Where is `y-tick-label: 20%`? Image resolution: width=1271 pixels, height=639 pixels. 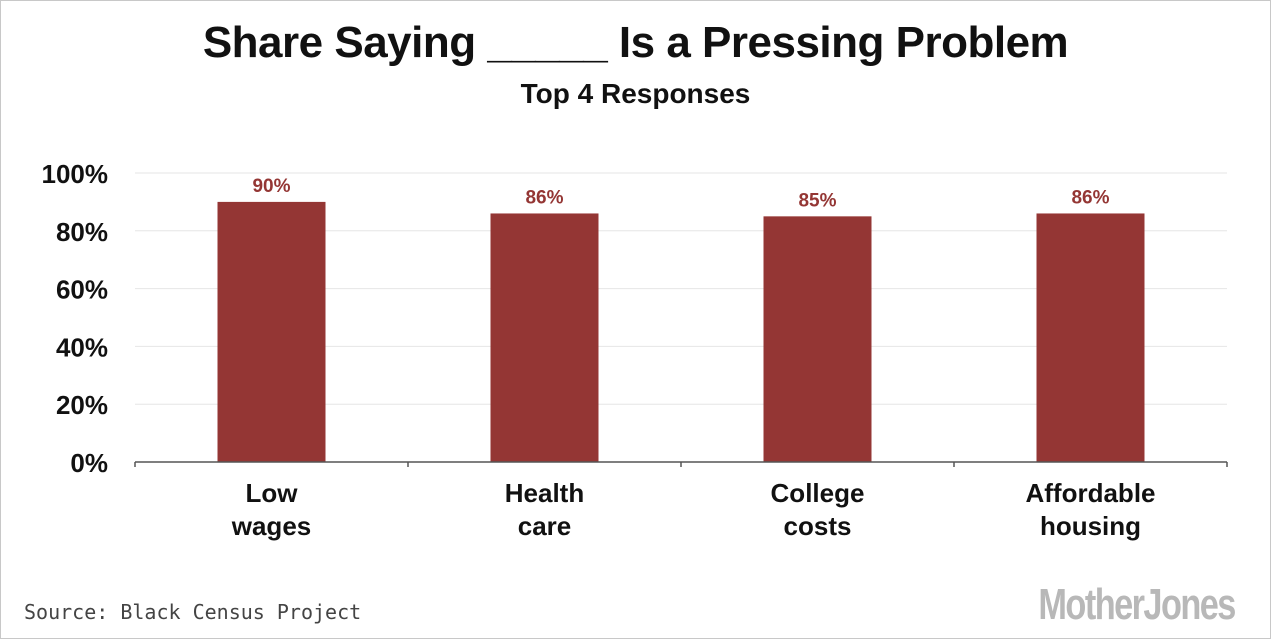 y-tick-label: 20% is located at coordinates (82, 405).